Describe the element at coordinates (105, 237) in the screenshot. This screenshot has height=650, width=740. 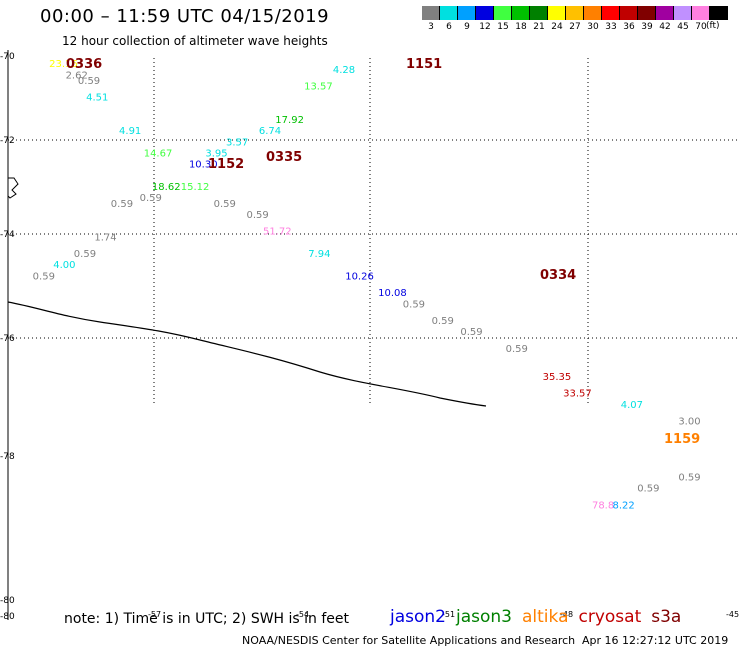
I see `wave-height-value: 1.74` at that location.